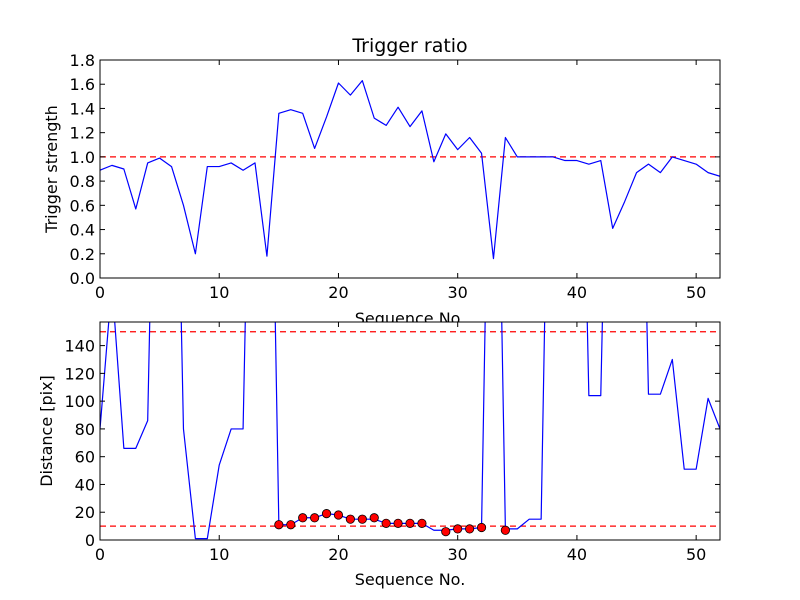 This screenshot has height=600, width=800. Describe the element at coordinates (82, 60) in the screenshot. I see `y-tick-label: 1.8` at that location.